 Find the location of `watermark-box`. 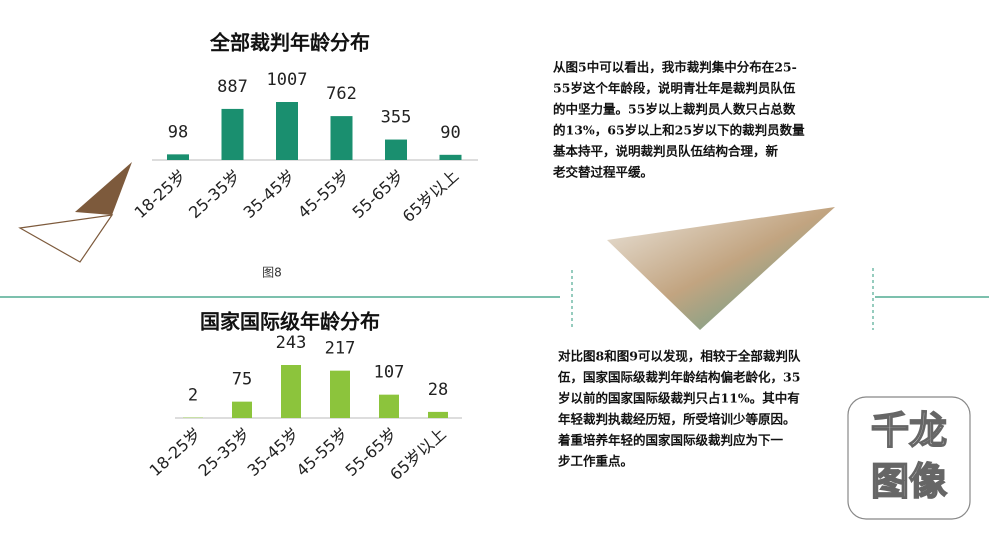

watermark-box is located at coordinates (909, 458).